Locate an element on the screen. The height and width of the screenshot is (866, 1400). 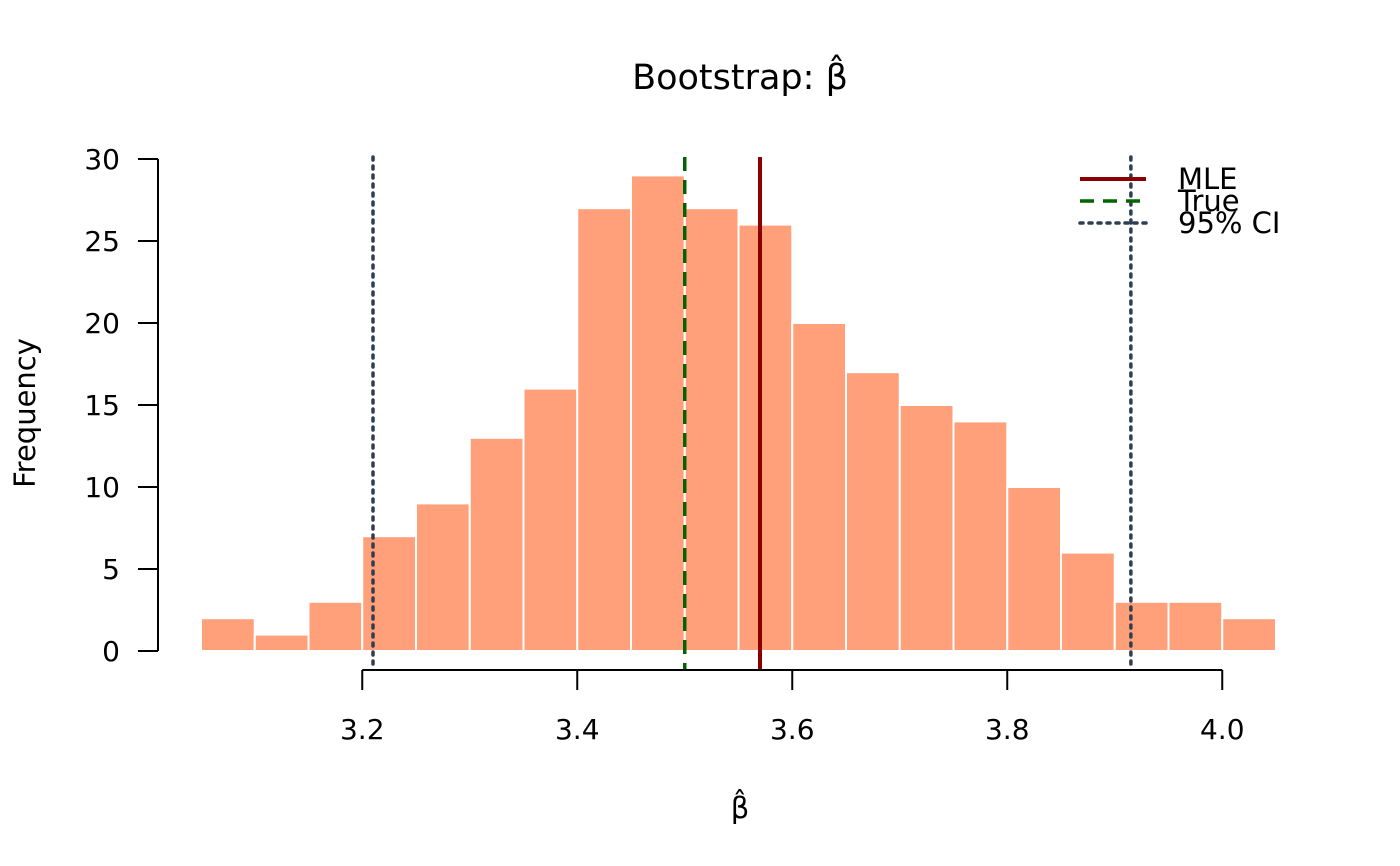
legend-label-1: True is located at coordinates (1208, 201).